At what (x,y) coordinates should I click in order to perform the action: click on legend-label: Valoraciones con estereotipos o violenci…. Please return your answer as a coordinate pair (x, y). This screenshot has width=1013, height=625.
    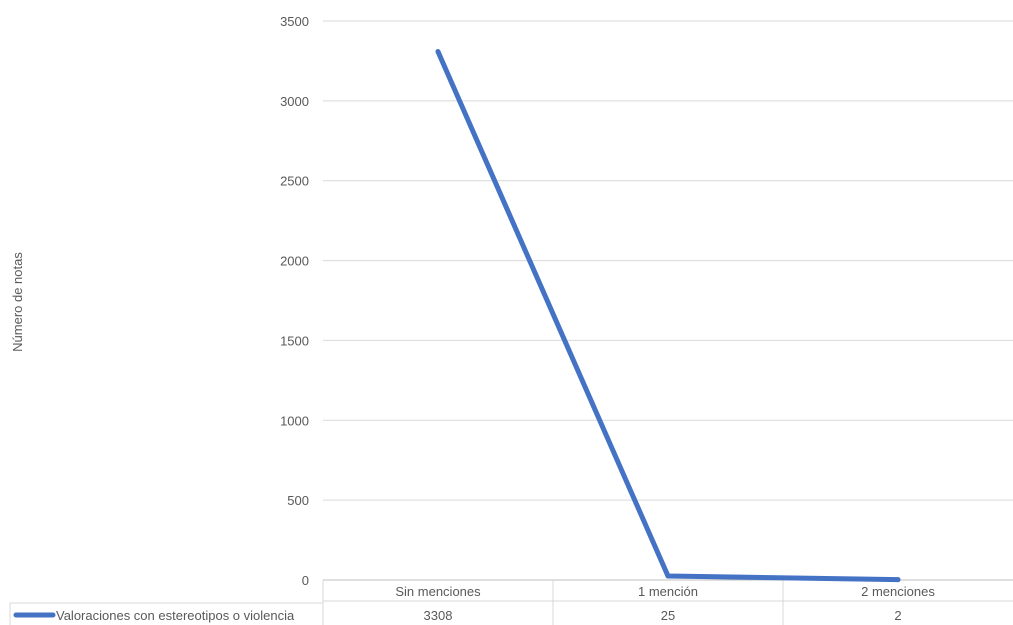
    Looking at the image, I should click on (175, 615).